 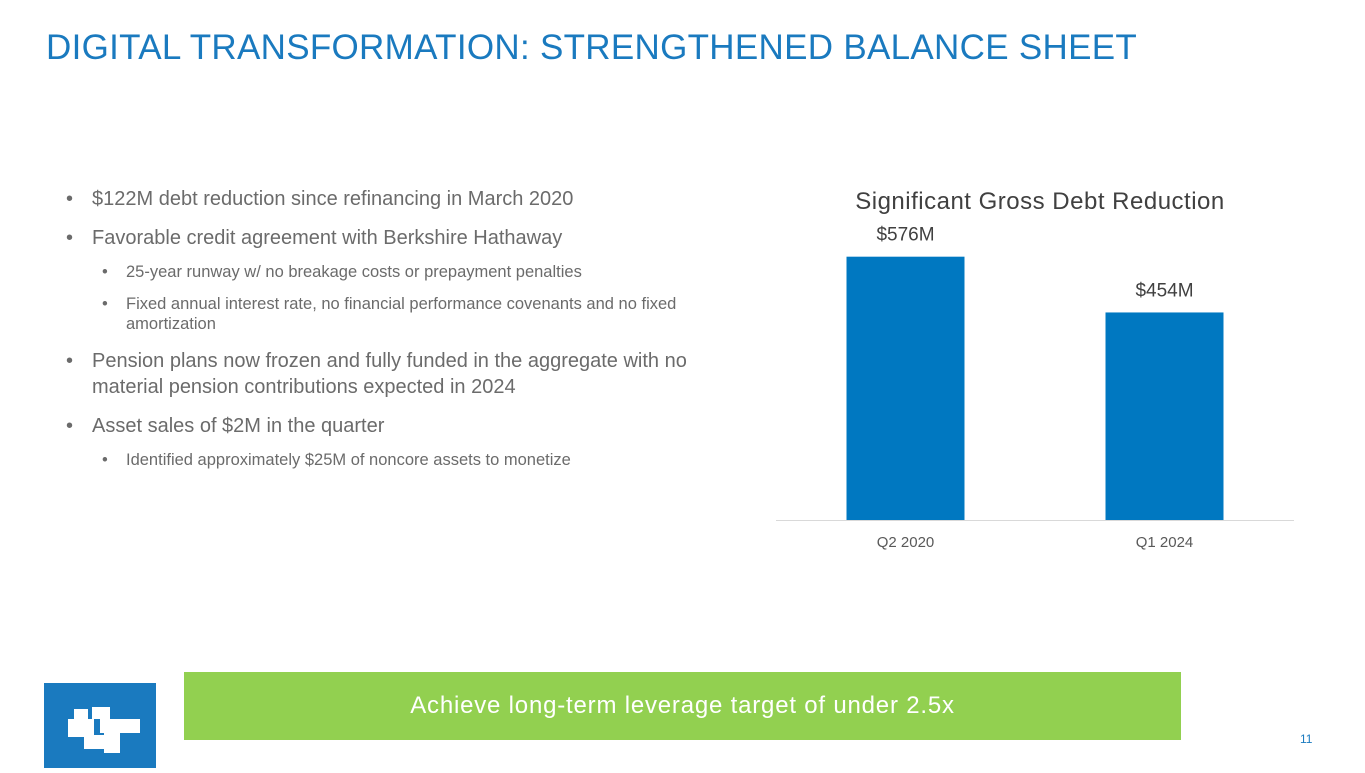 I want to click on x-tick-label: Q1 2024, so click(x=1165, y=542).